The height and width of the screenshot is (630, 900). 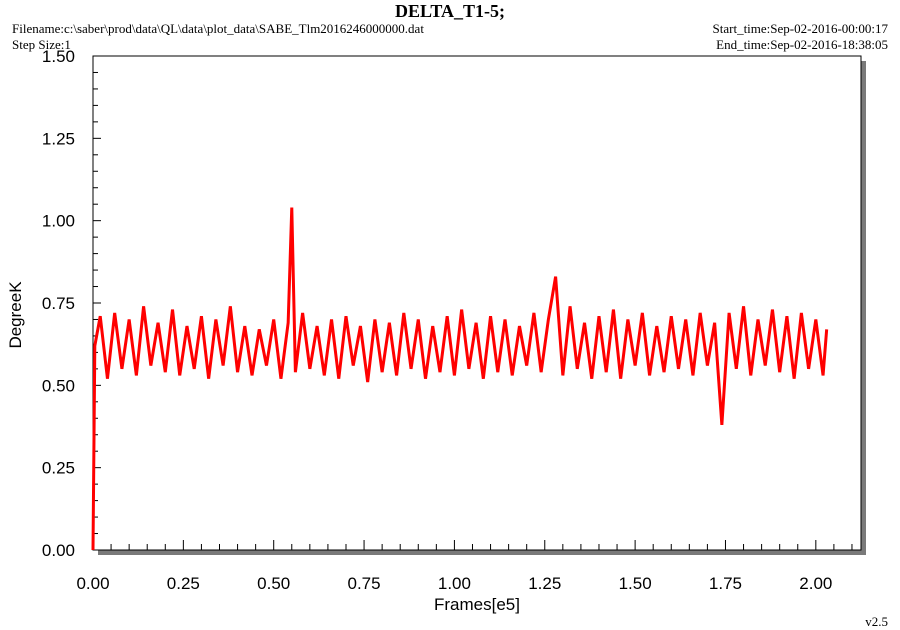 What do you see at coordinates (58, 138) in the screenshot?
I see `y-tick-label: 1.25` at bounding box center [58, 138].